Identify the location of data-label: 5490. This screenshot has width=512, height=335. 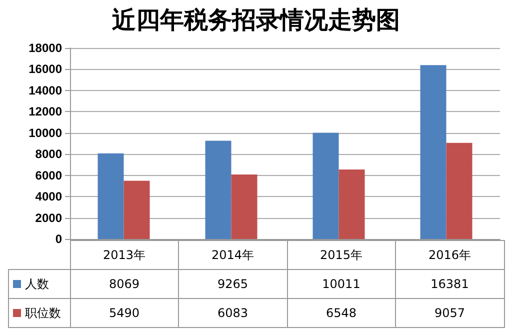
(124, 313).